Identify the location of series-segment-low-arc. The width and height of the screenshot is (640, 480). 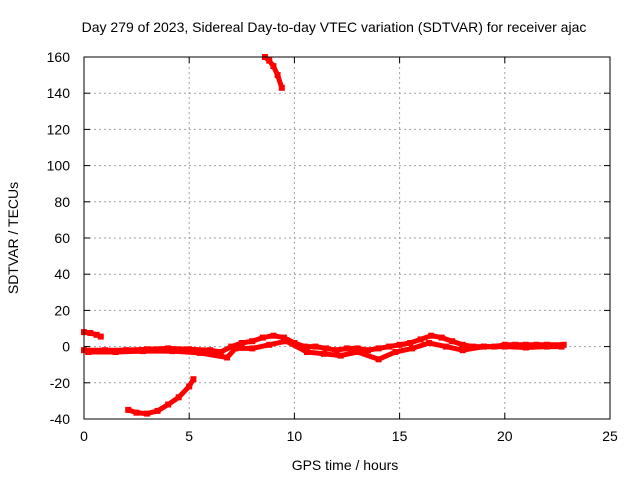
(161, 396).